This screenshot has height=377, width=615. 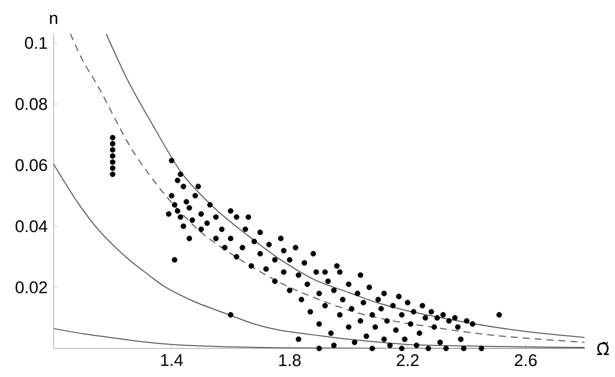 I want to click on y-tick-label: 0.02, so click(x=31, y=287).